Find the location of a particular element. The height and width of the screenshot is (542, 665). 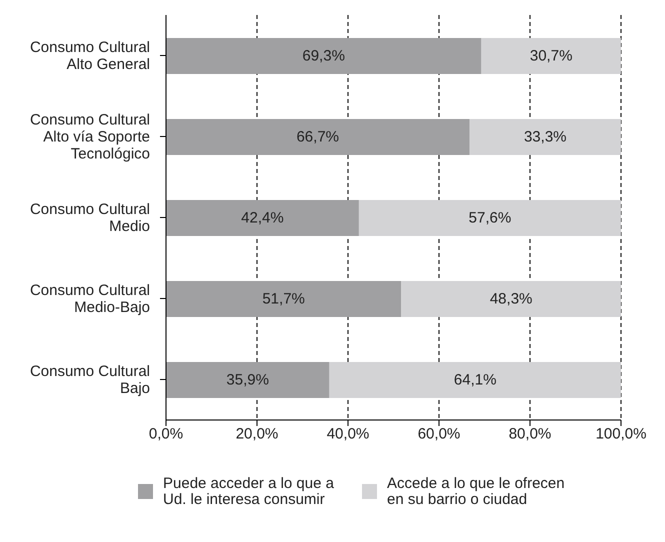

data-label: 66,7% is located at coordinates (318, 137).